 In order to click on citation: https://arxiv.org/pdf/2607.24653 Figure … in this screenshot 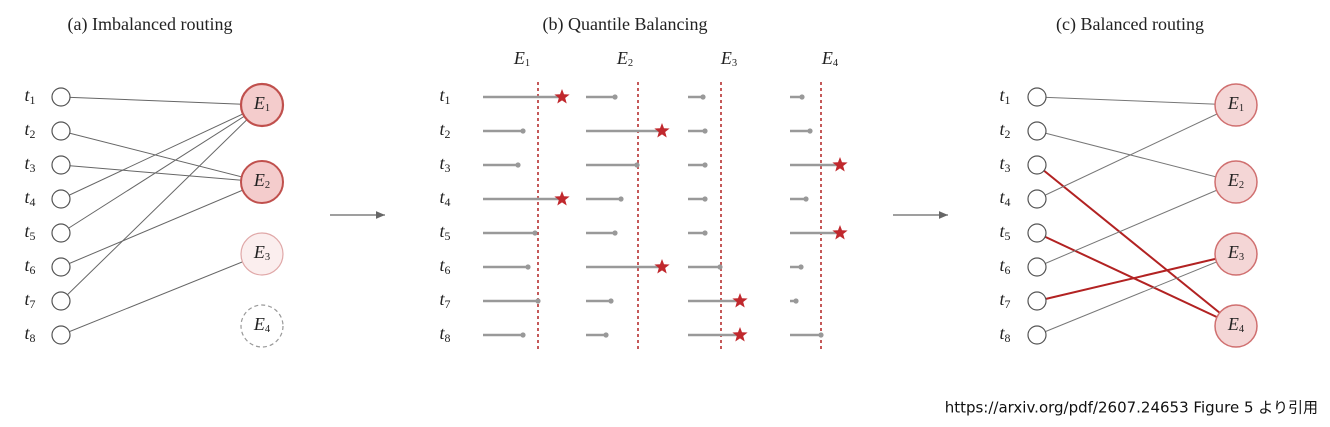, I will do `click(1131, 408)`.